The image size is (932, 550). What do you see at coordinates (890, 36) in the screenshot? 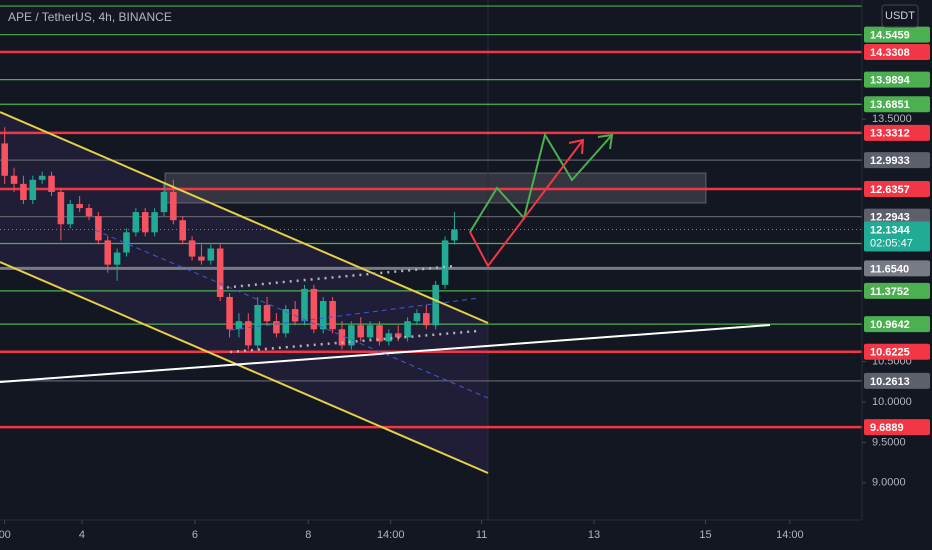
I see `level-label: 14.5459` at bounding box center [890, 36].